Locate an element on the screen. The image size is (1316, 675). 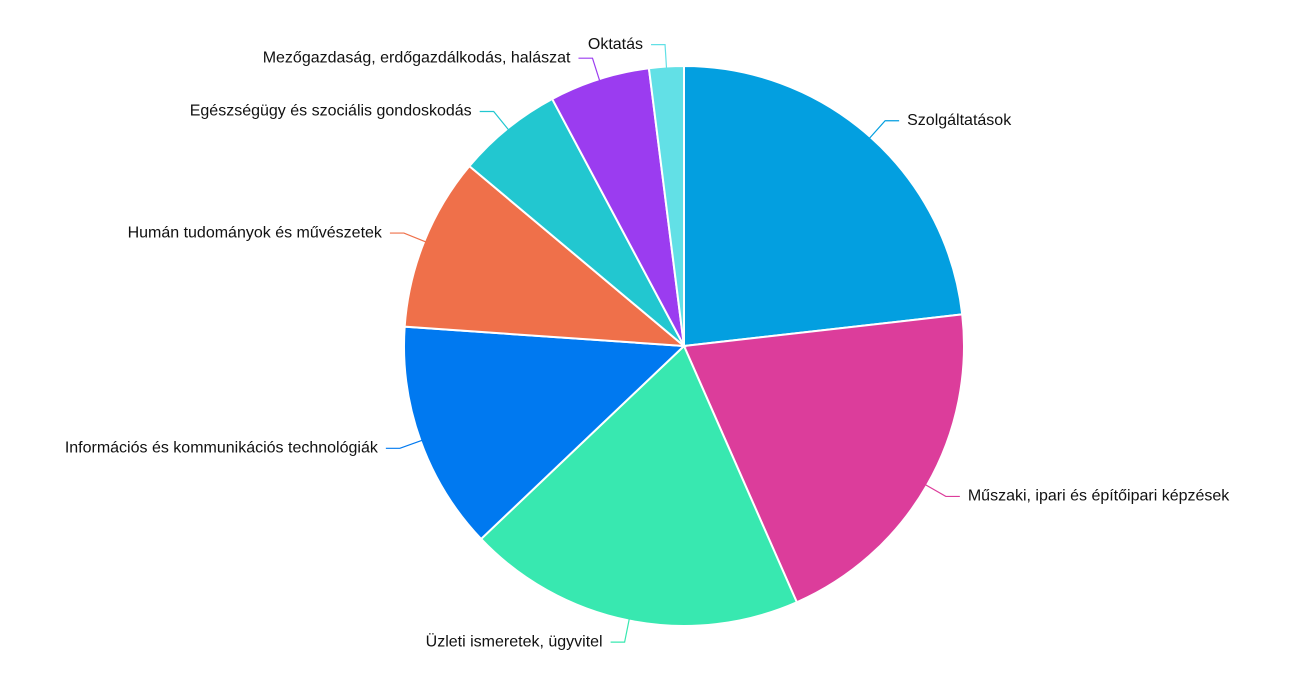
slice-label: Oktatás is located at coordinates (615, 44).